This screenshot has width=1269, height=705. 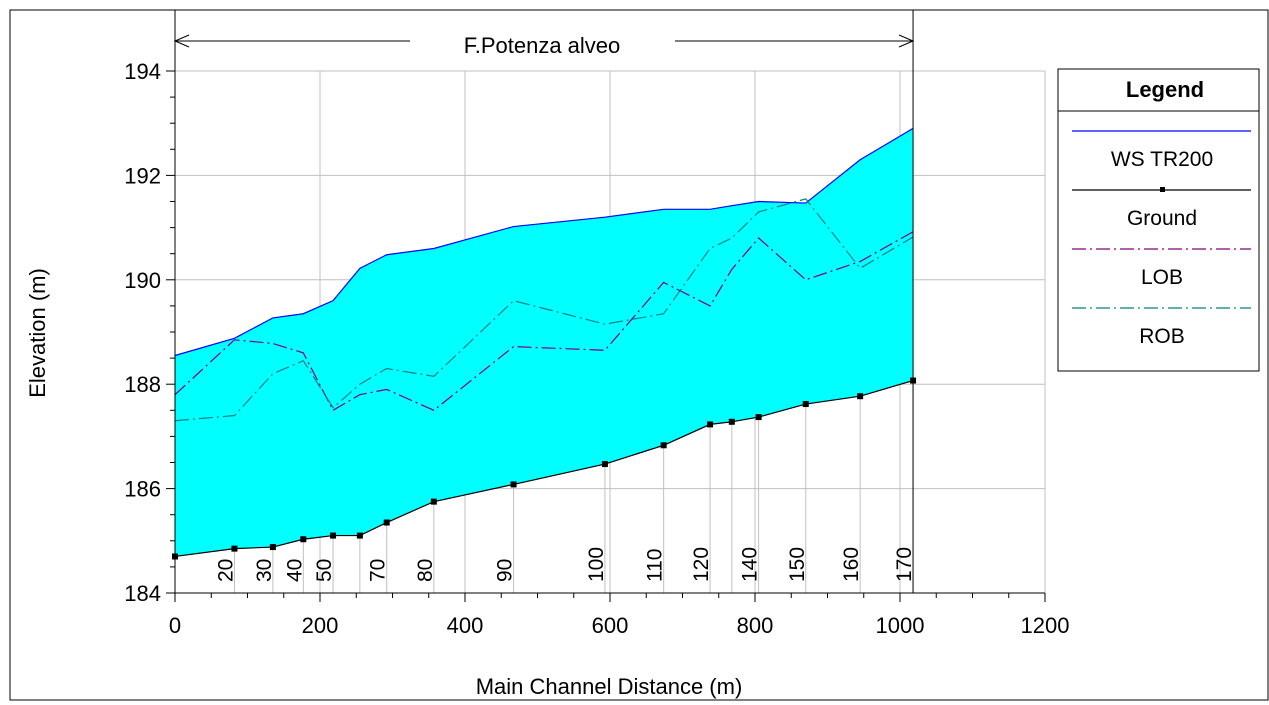 I want to click on legend-entries: WS TR200 Ground LOB ROB, so click(x=1161, y=239).